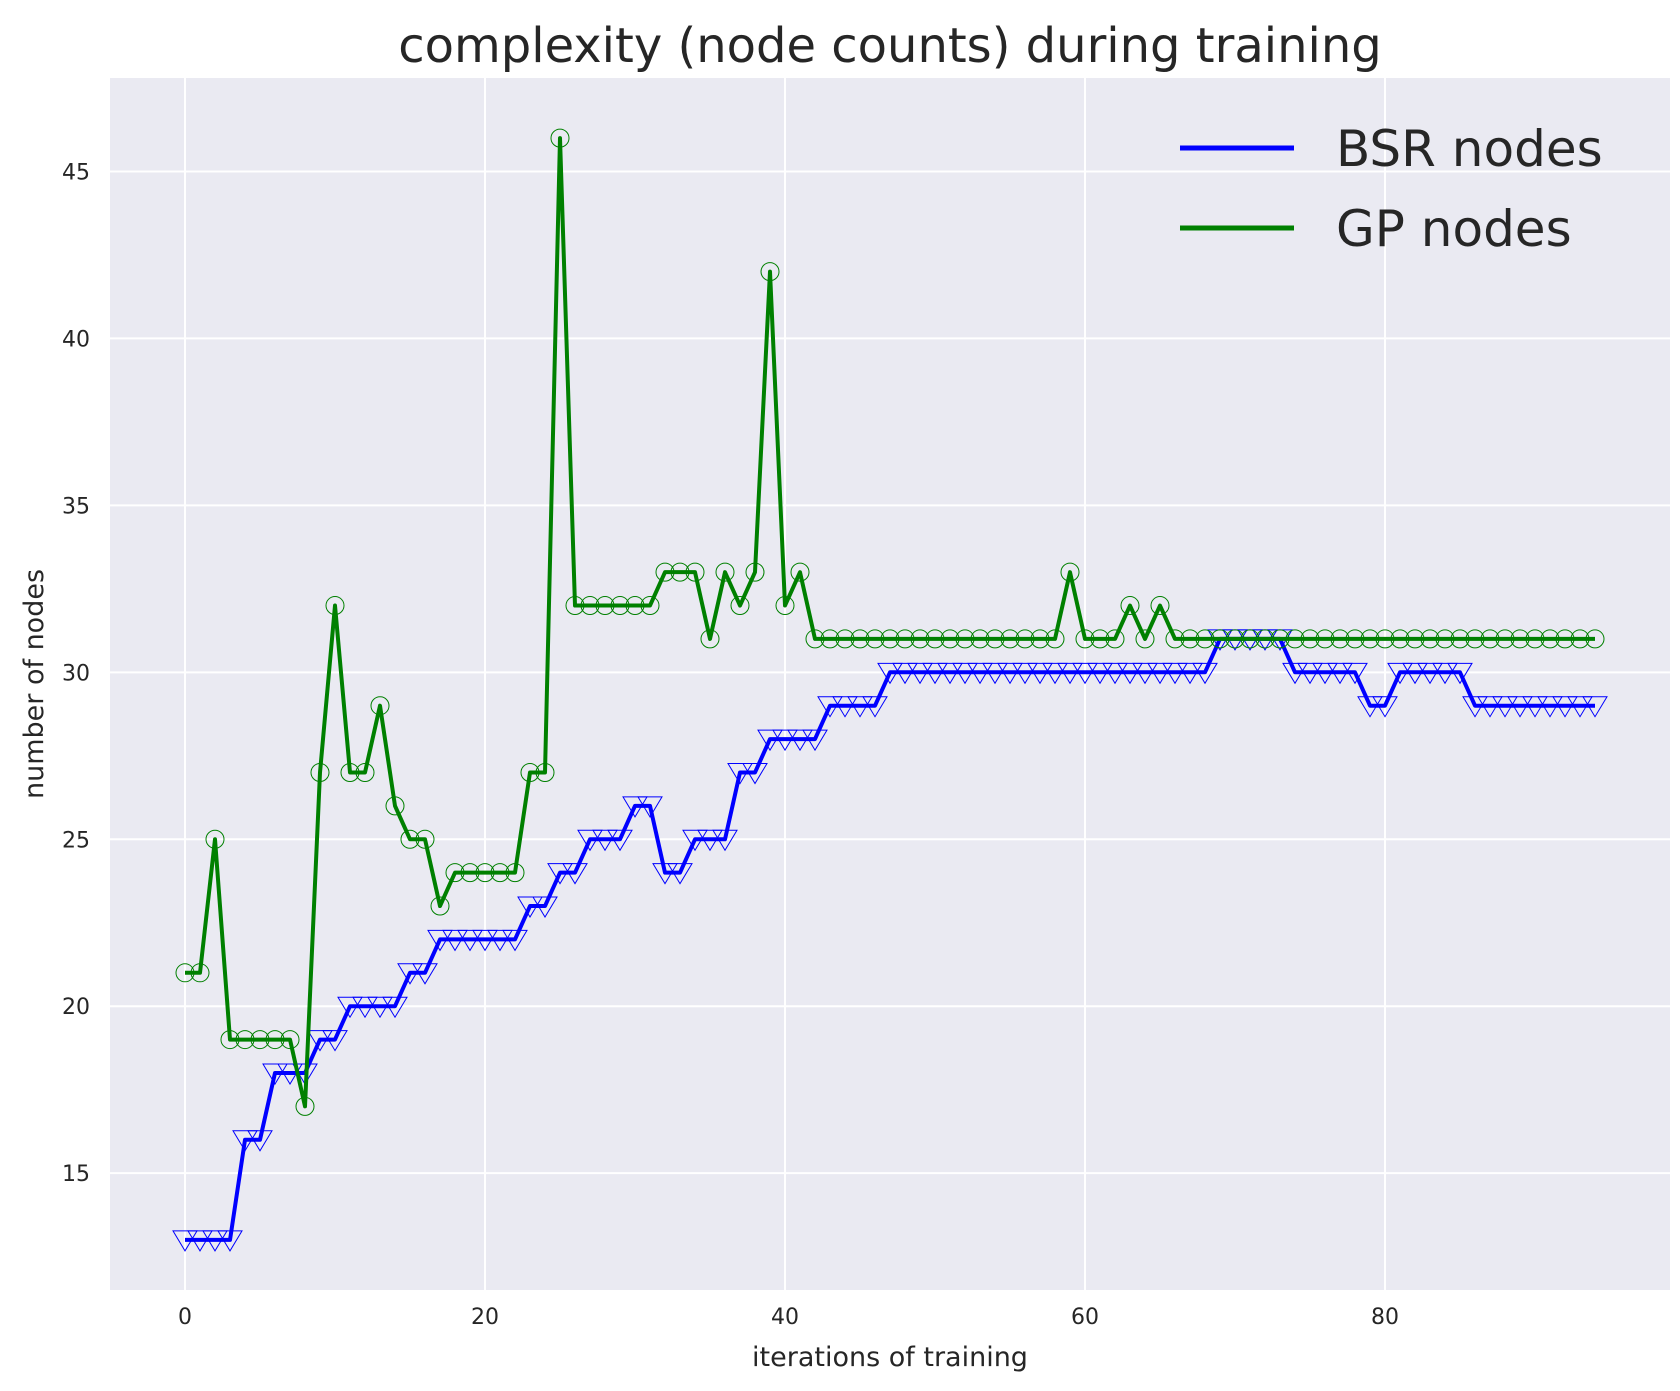  I want to click on y-axis-label: number of nodes, so click(34, 684).